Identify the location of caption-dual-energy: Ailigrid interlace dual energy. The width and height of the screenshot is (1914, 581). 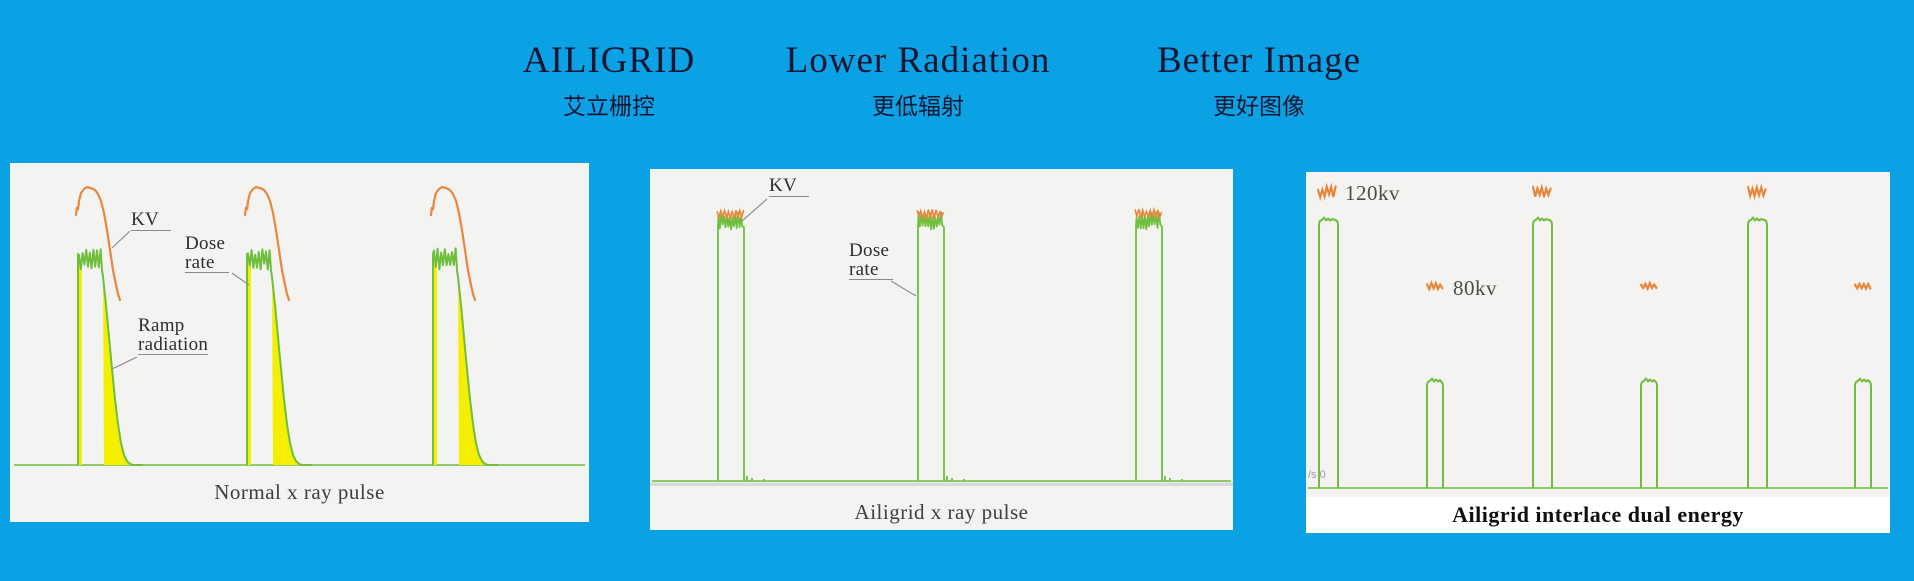
(1598, 514).